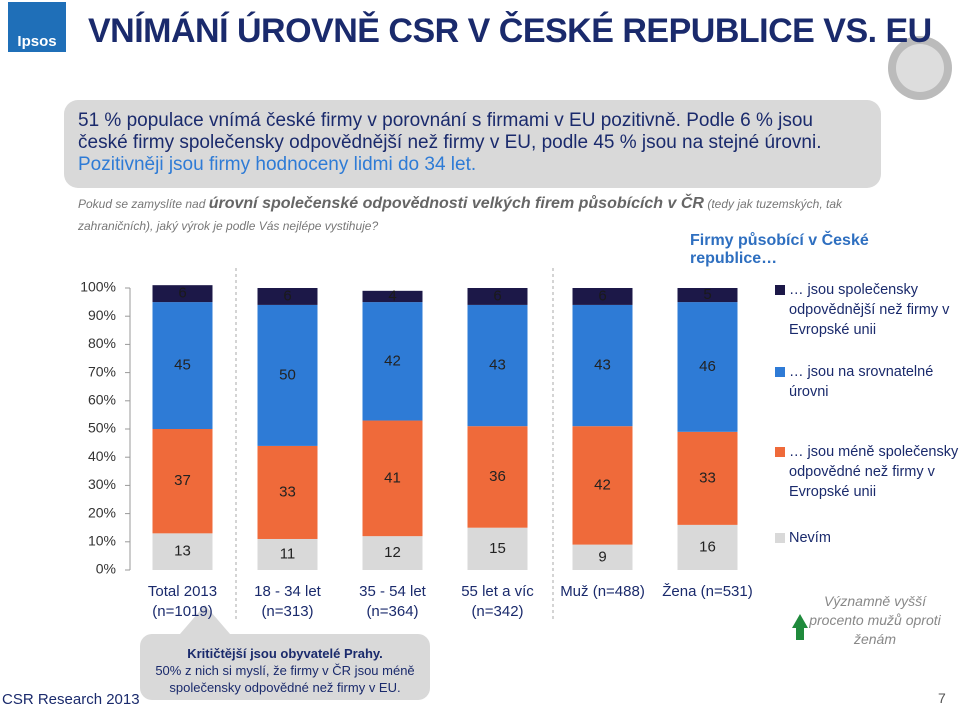  Describe the element at coordinates (942, 698) in the screenshot. I see `page-number: 7` at that location.